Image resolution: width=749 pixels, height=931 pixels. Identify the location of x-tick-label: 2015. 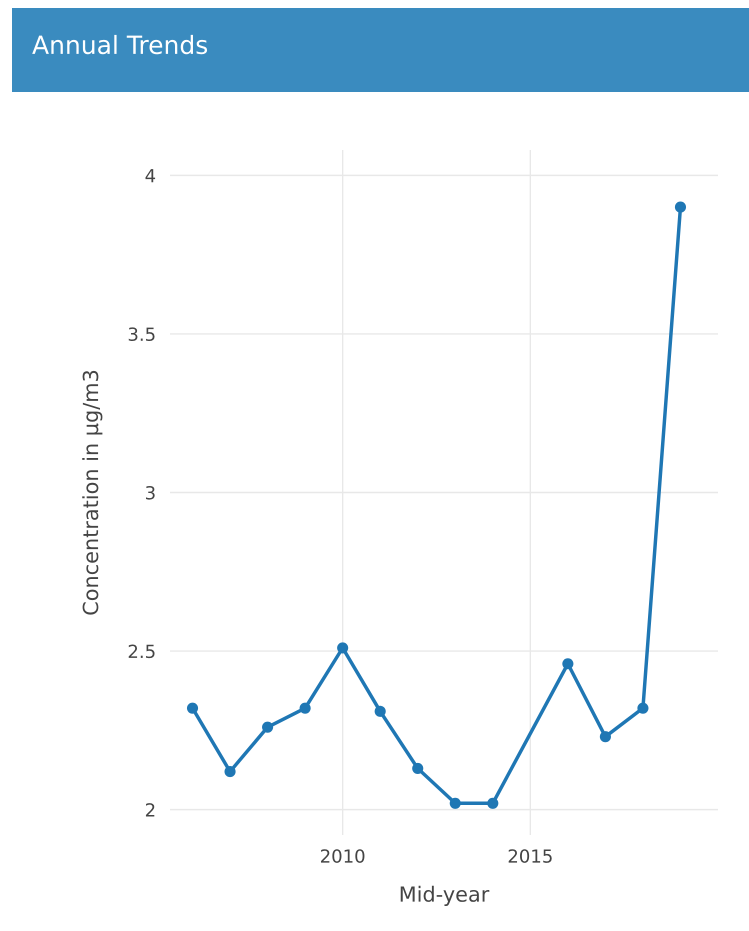
(530, 856).